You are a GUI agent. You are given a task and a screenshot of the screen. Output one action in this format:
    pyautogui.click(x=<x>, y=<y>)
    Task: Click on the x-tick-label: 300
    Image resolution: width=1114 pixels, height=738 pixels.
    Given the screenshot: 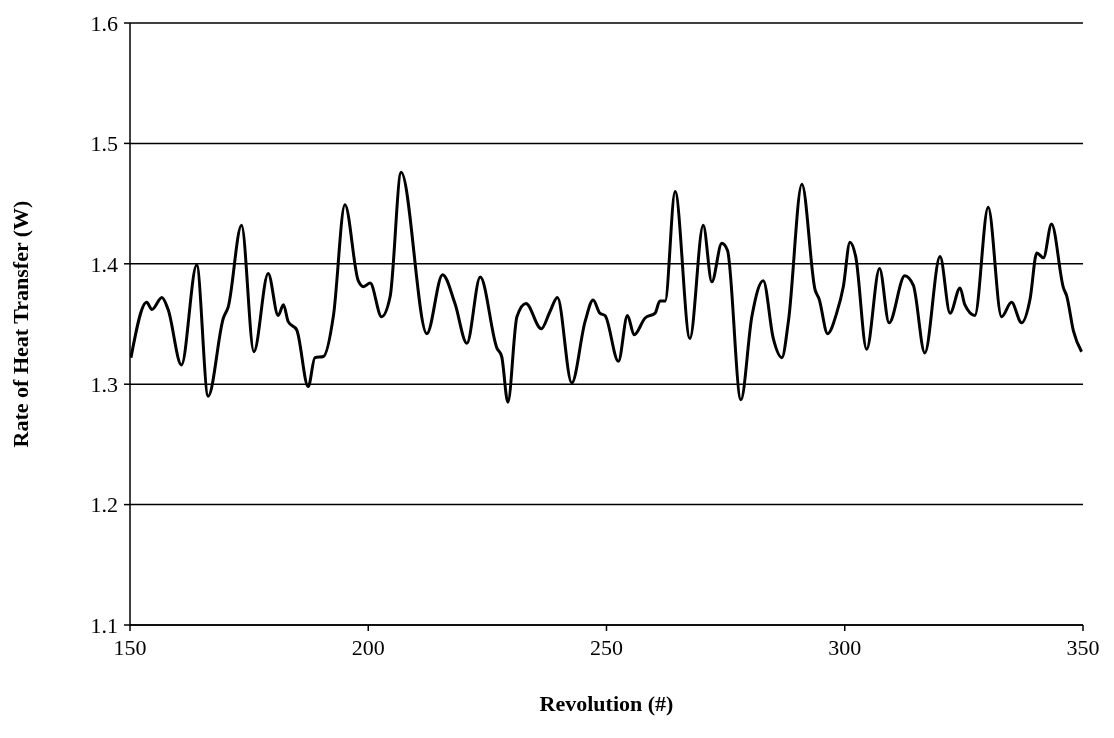 What is the action you would take?
    pyautogui.click(x=845, y=647)
    